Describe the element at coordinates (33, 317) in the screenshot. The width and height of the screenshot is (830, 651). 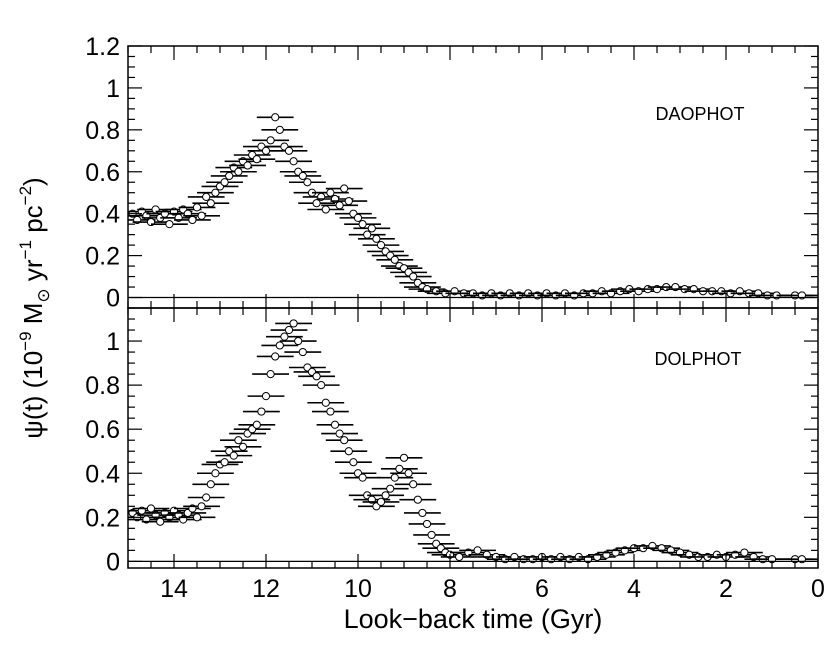
I see `y-label-msun: M` at that location.